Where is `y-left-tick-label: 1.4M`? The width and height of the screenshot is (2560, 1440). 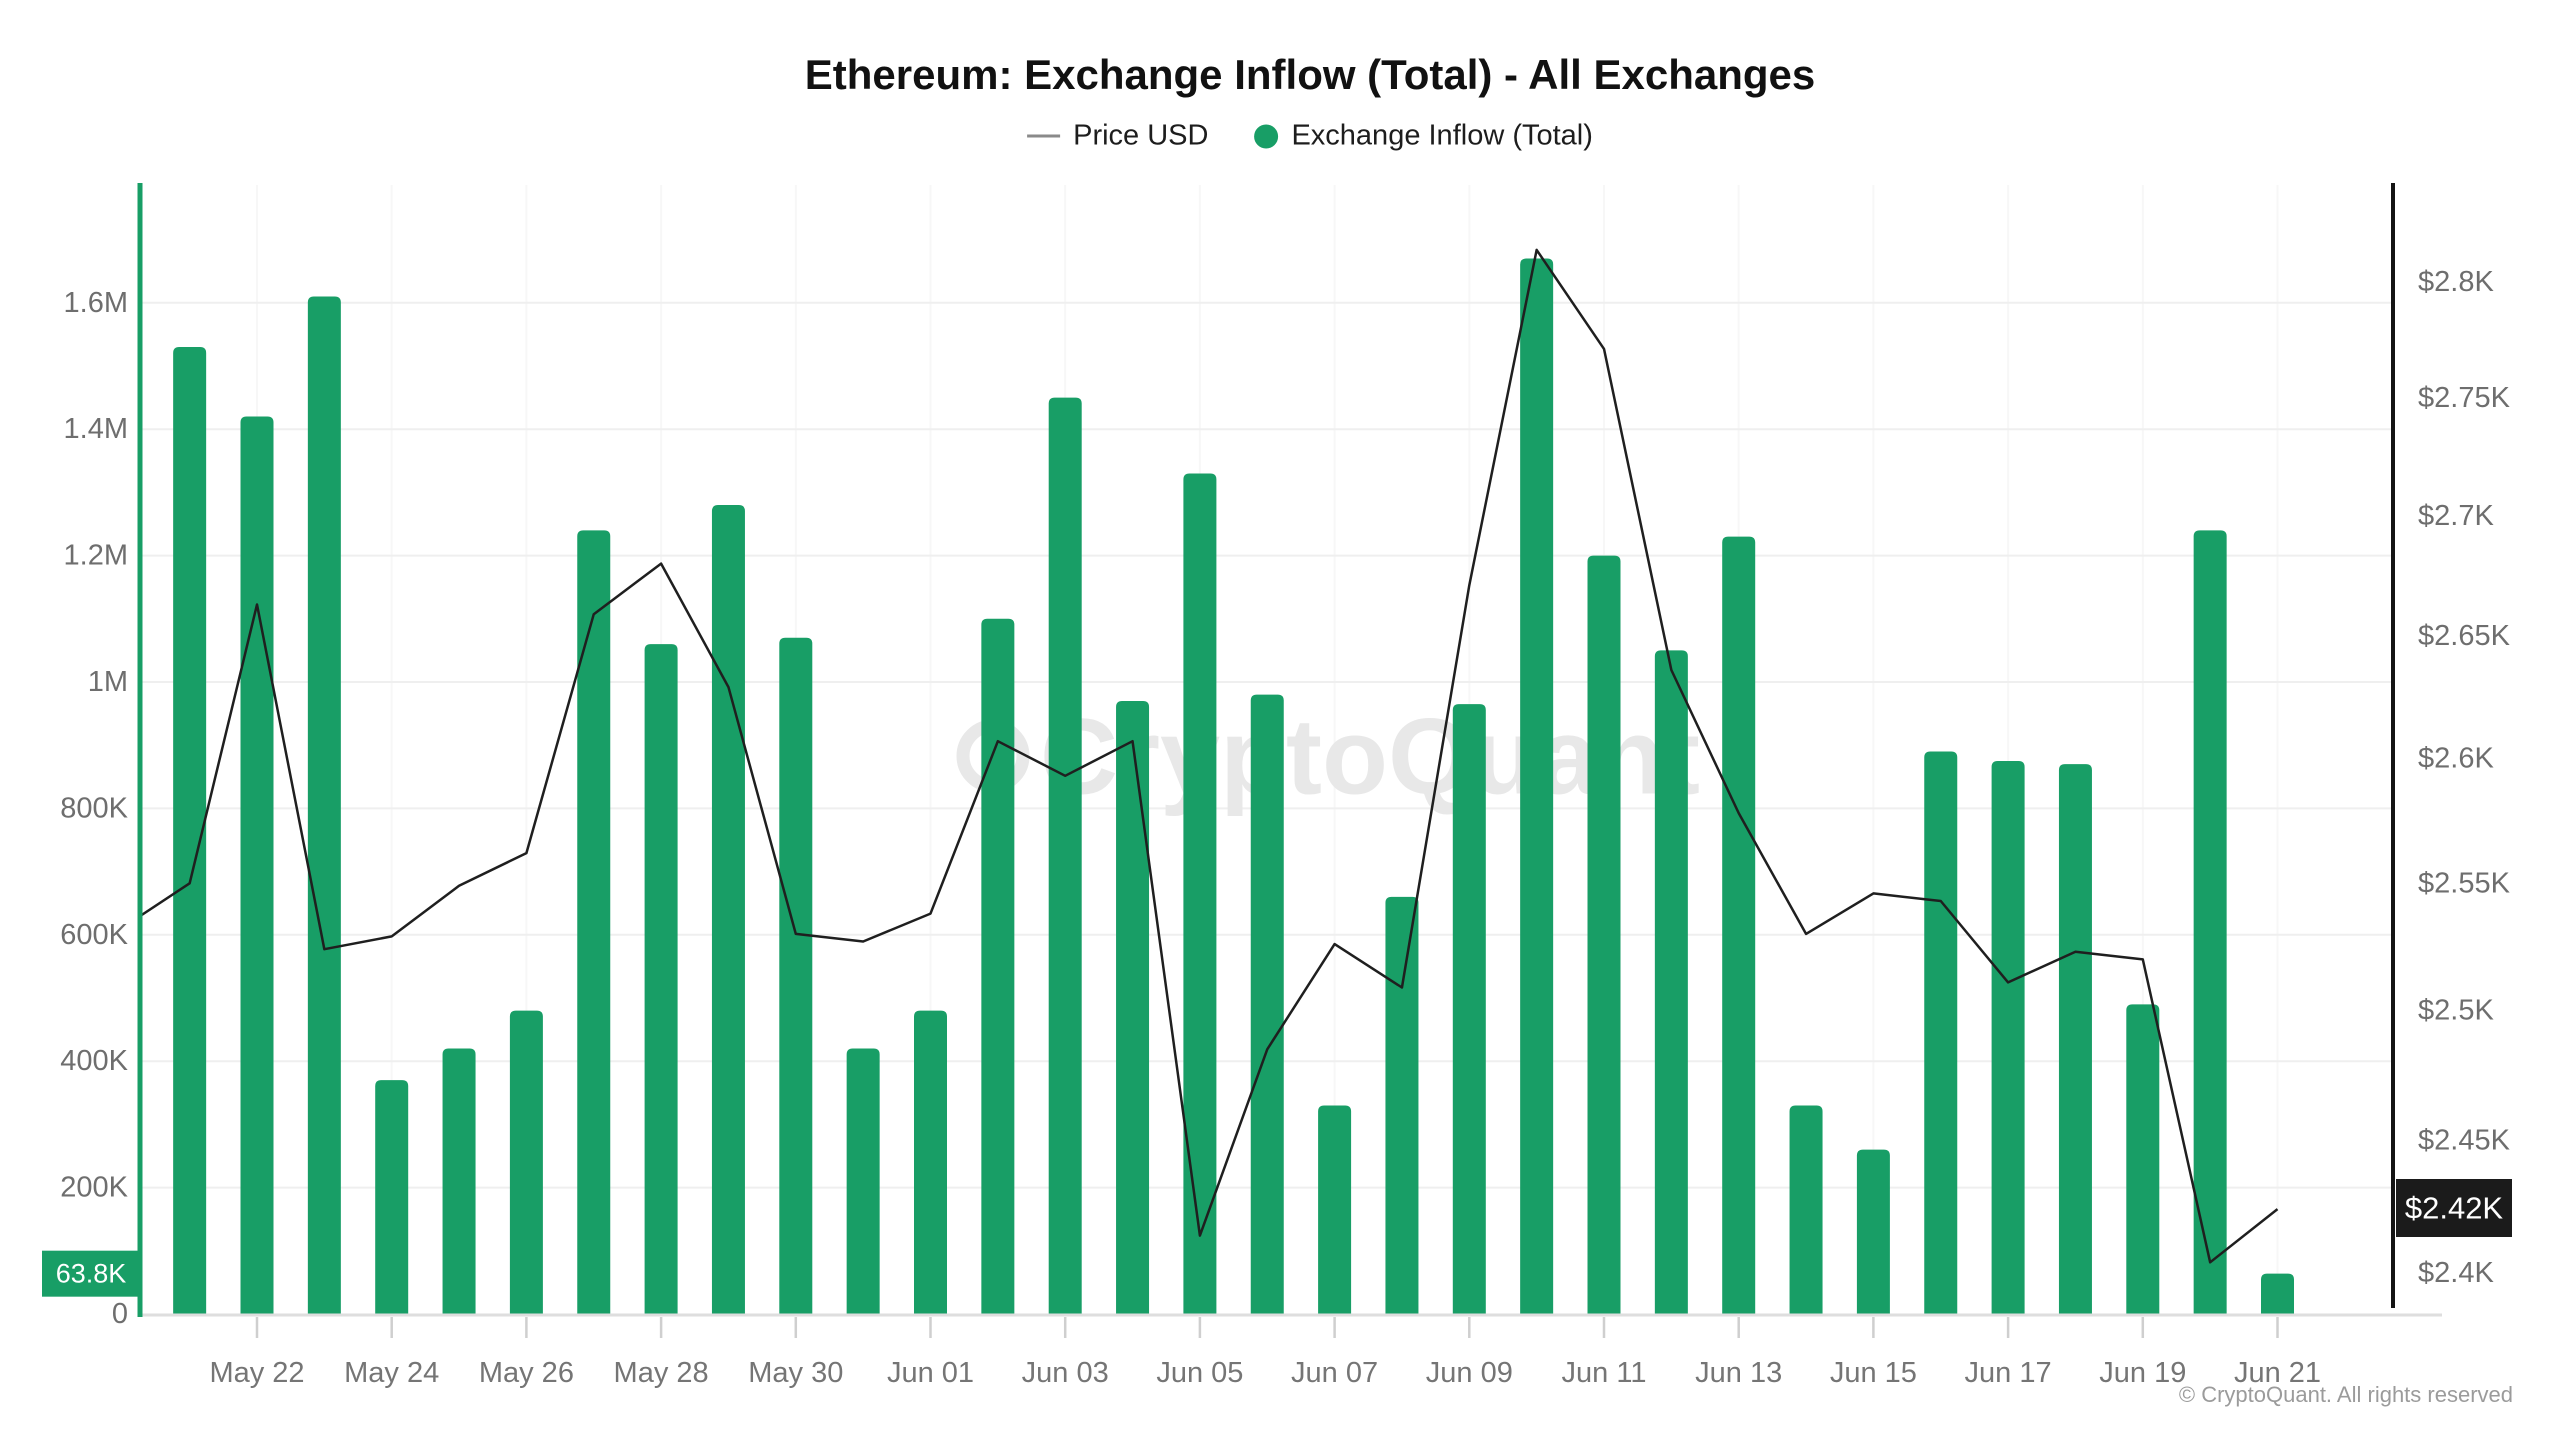 y-left-tick-label: 1.4M is located at coordinates (96, 429).